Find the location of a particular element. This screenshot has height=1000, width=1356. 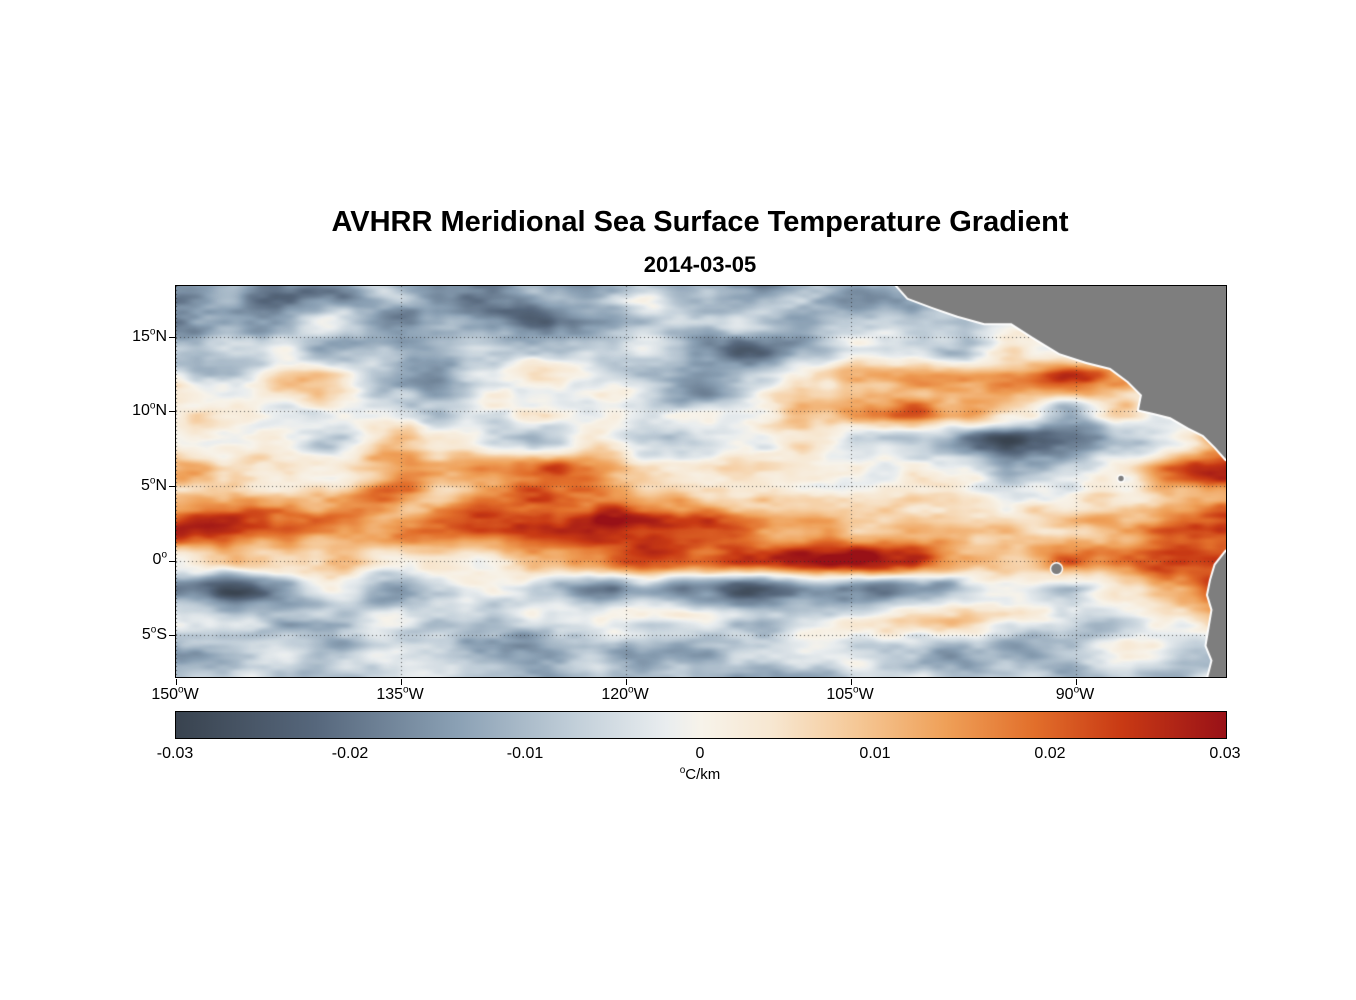

y-tick-label: 5oN is located at coordinates (131, 485).